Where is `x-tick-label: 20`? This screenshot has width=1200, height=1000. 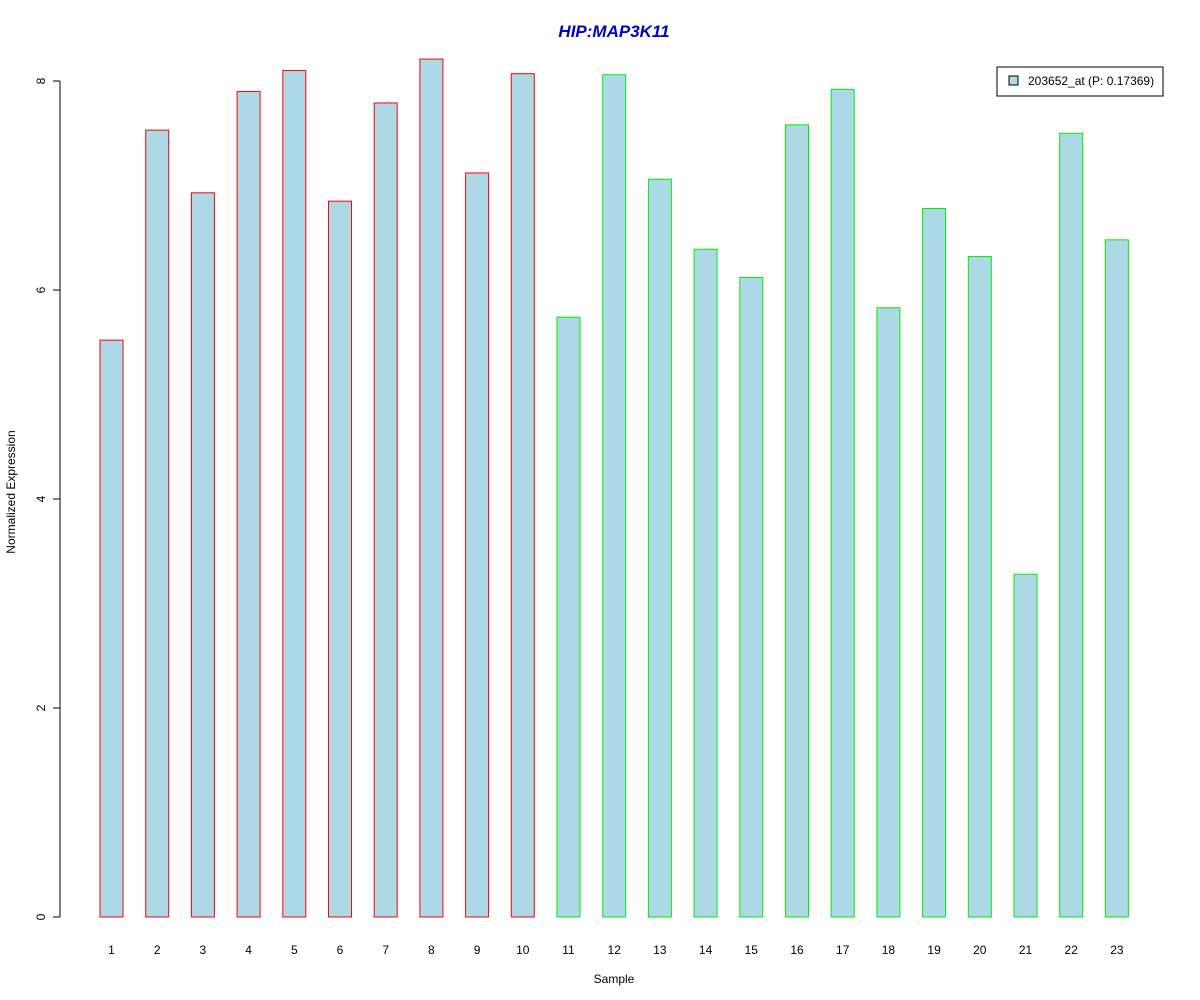
x-tick-label: 20 is located at coordinates (980, 950).